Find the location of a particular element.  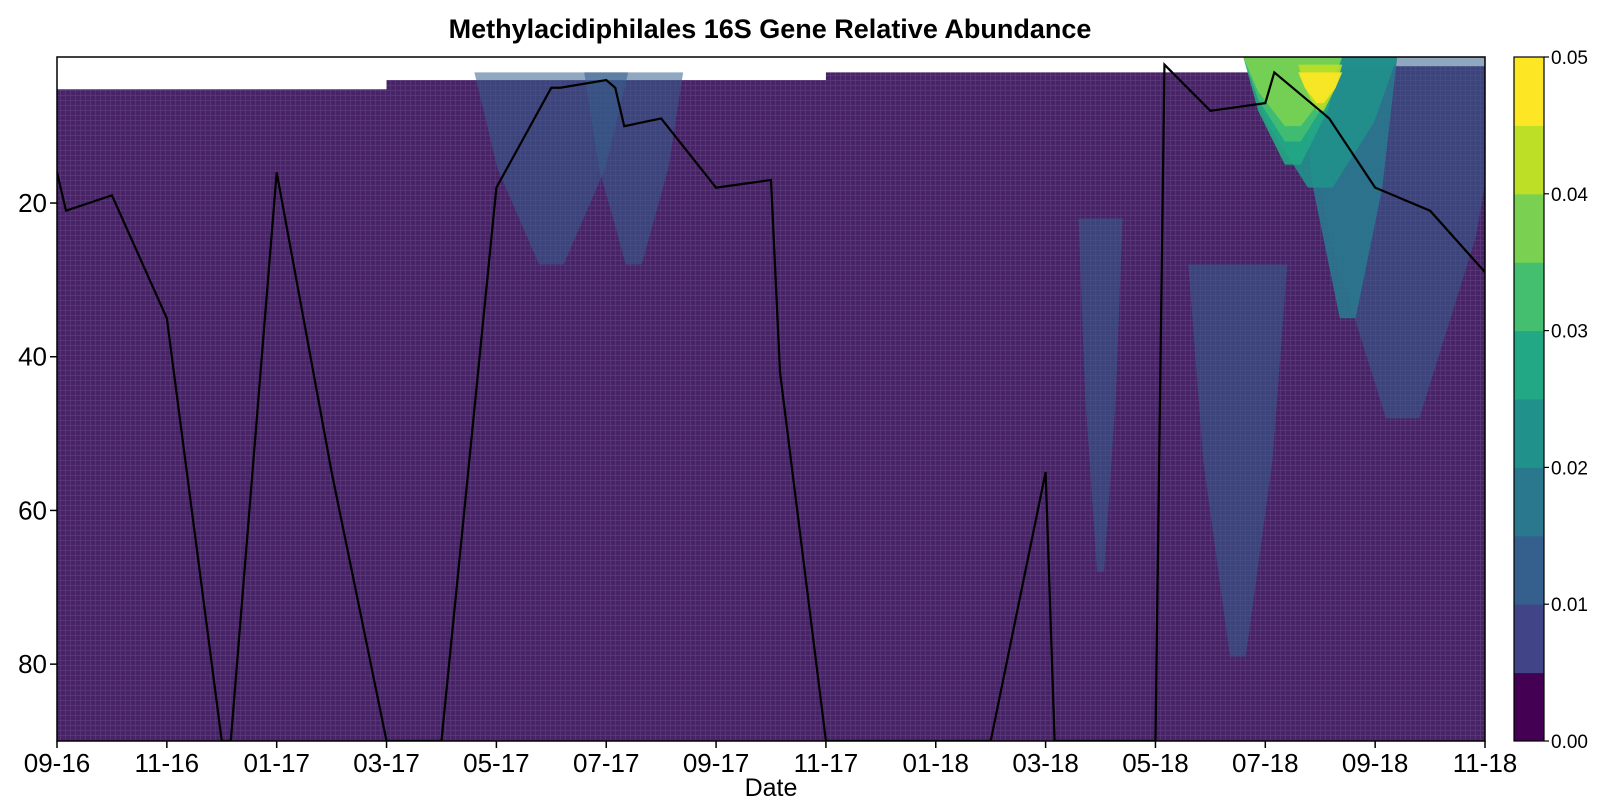

colorbar: 0.00 0.01 0.02 0.03 0.04 0.05 is located at coordinates (1550, 400).